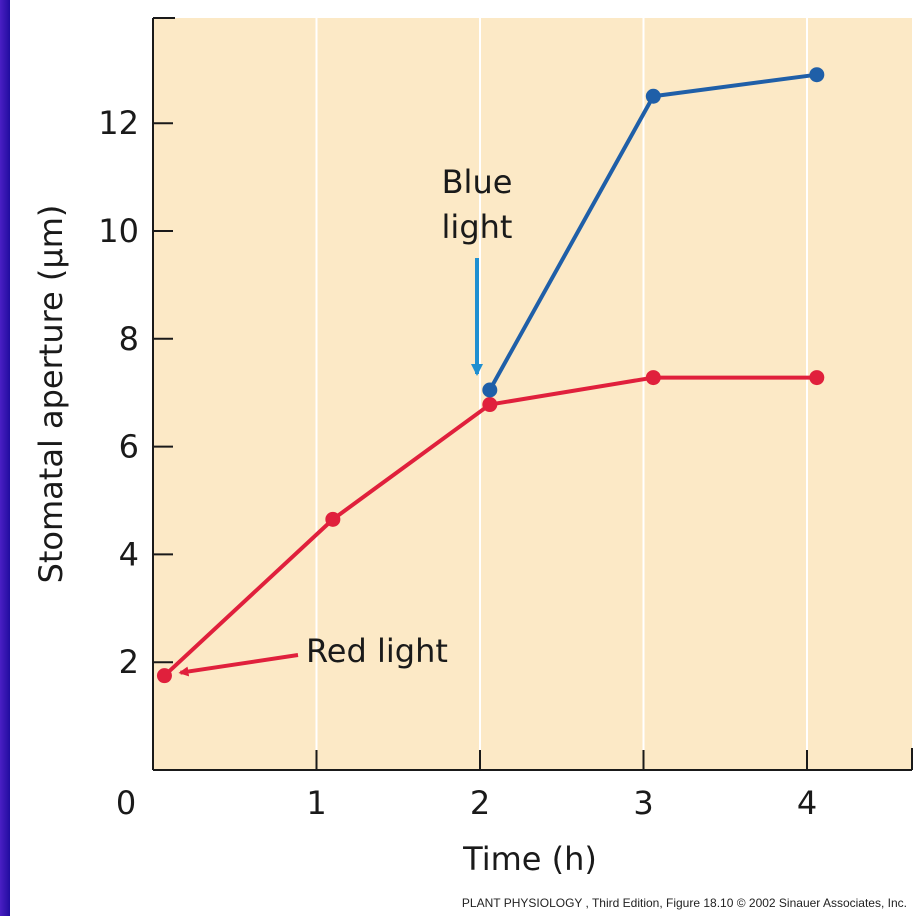 The height and width of the screenshot is (916, 915). What do you see at coordinates (129, 662) in the screenshot?
I see `y-tick-label: 2` at bounding box center [129, 662].